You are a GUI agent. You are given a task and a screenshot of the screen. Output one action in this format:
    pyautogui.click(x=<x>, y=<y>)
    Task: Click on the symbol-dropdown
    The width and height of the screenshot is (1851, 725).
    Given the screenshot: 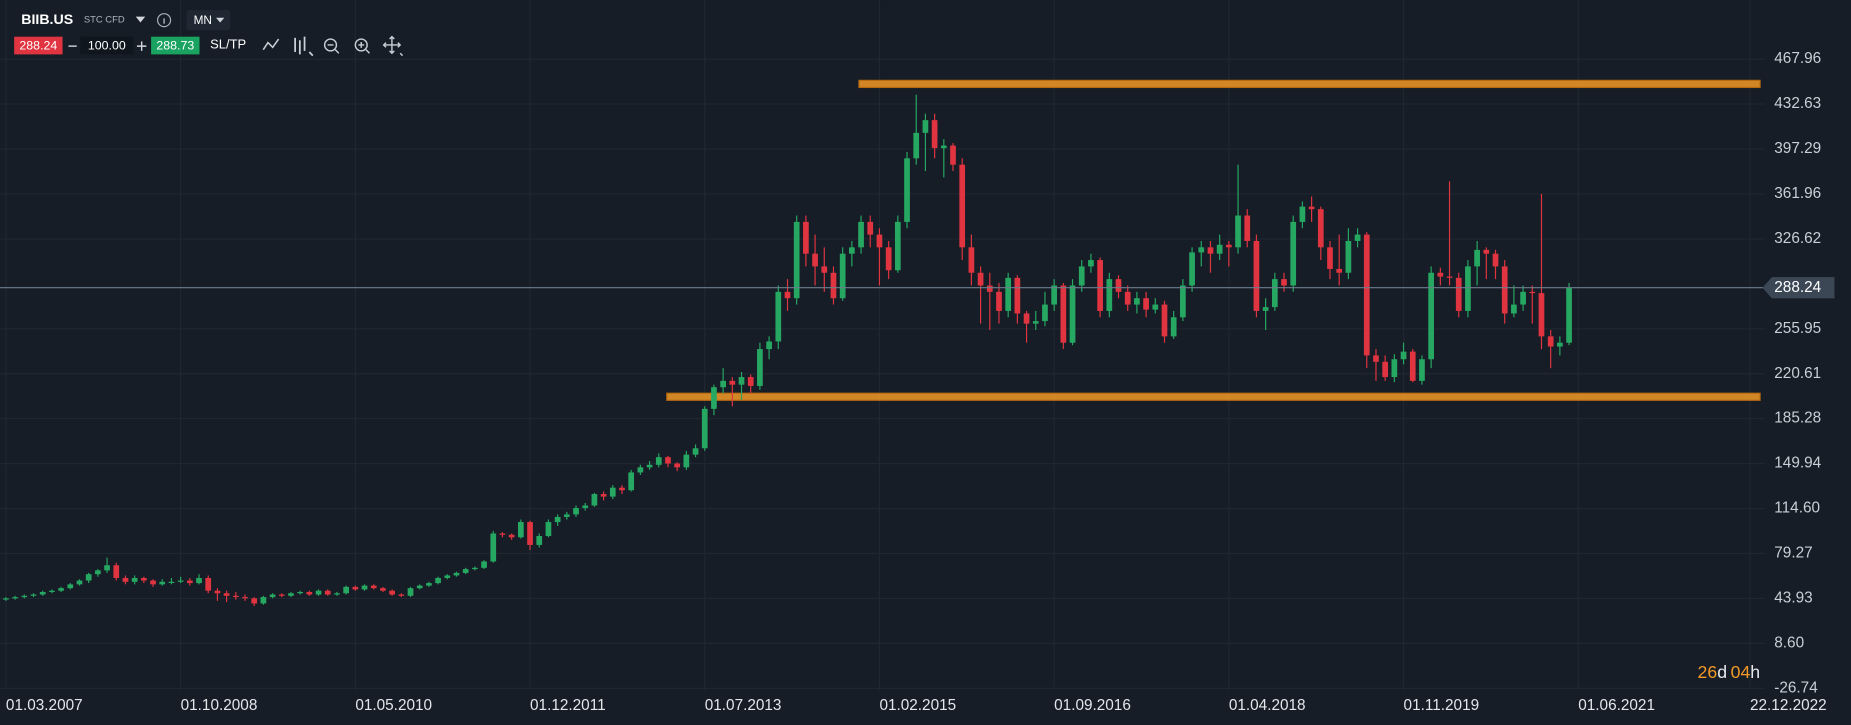 What is the action you would take?
    pyautogui.click(x=140, y=19)
    